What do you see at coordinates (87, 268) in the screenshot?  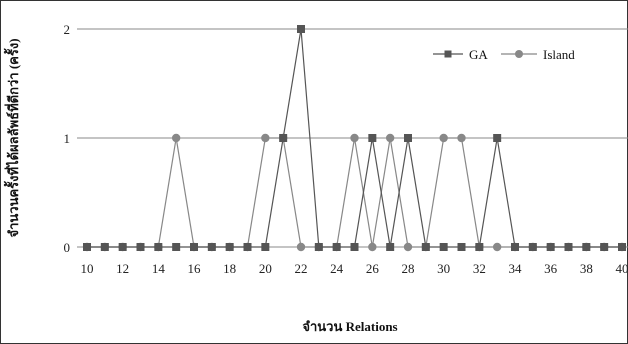 I see `x-tick-label: 10` at bounding box center [87, 268].